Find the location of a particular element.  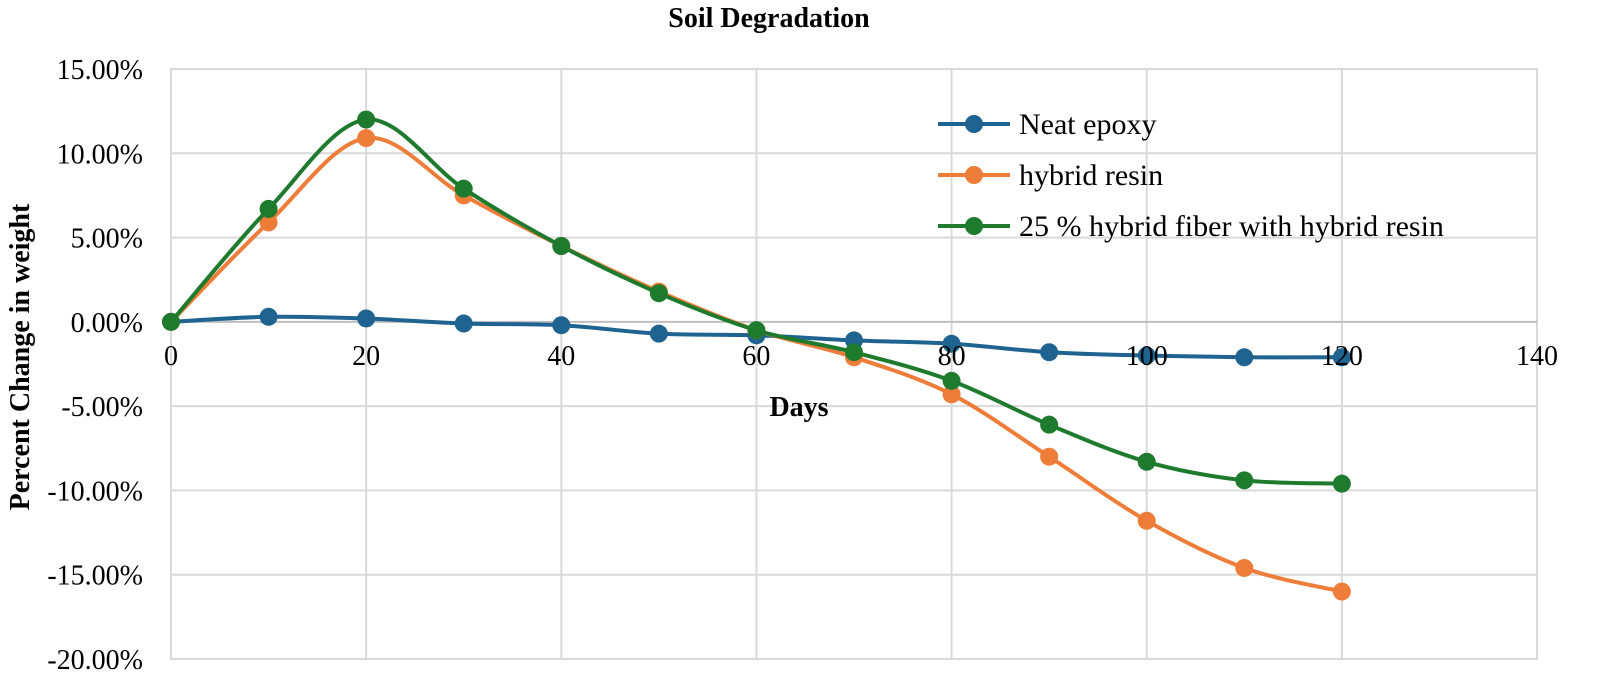

chart-title: Soil Degradation is located at coordinates (769, 18).